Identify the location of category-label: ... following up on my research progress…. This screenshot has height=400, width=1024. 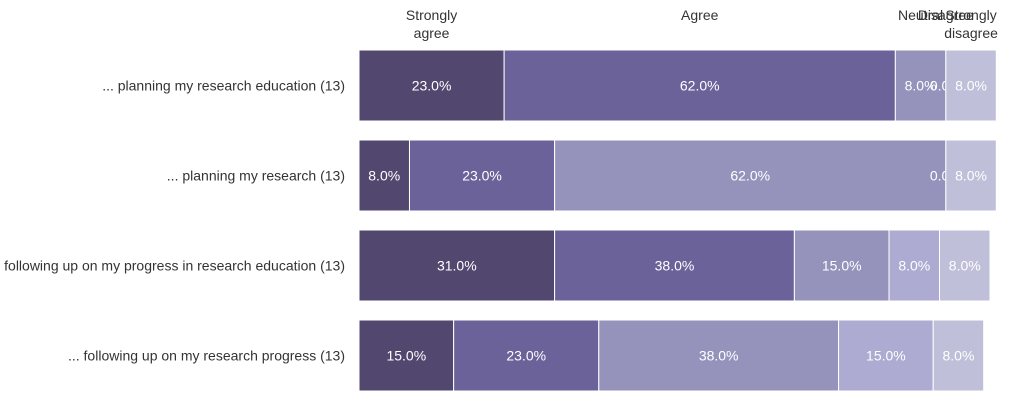
(206, 356).